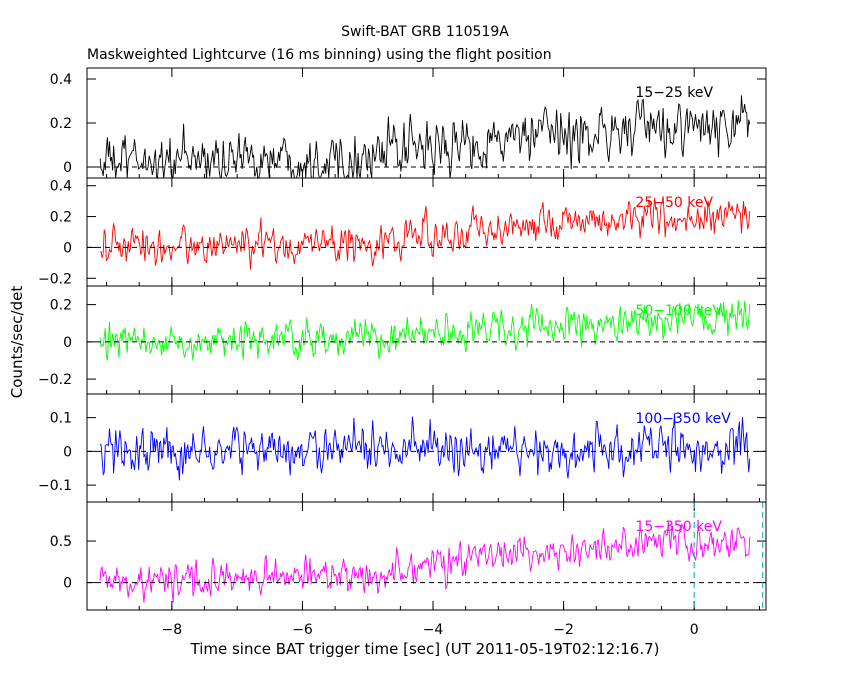  Describe the element at coordinates (67, 584) in the screenshot. I see `y-tick-label-panel-5: 0` at that location.